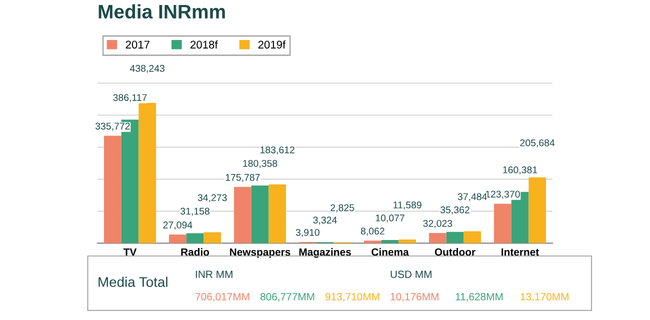 The width and height of the screenshot is (650, 320). I want to click on text: 13,170MM, so click(544, 297).